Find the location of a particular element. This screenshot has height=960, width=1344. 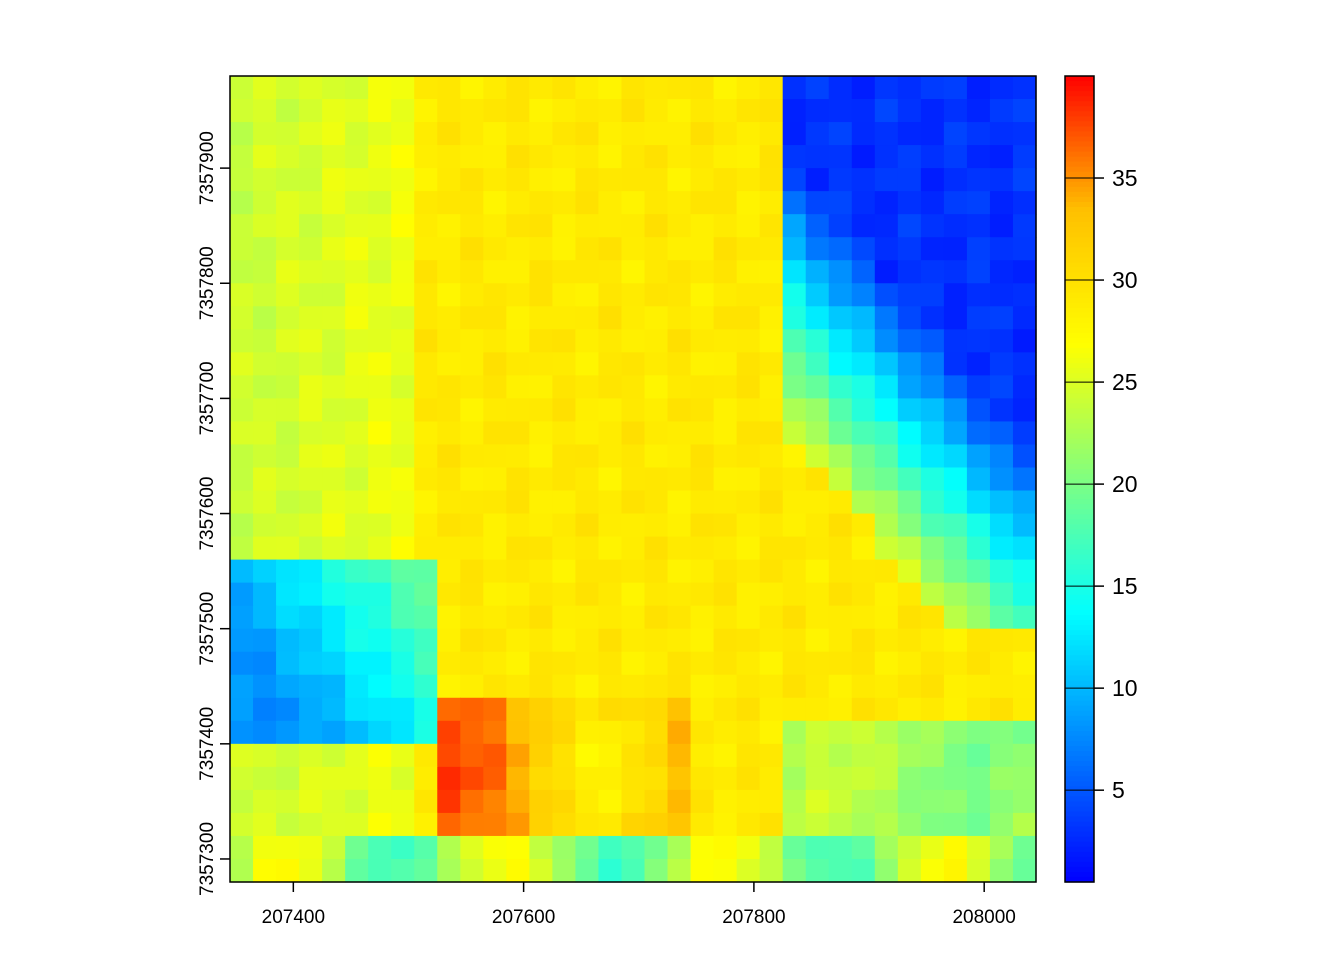

color-legend: 5 10 15 20 25 30 35 is located at coordinates (1101, 479).